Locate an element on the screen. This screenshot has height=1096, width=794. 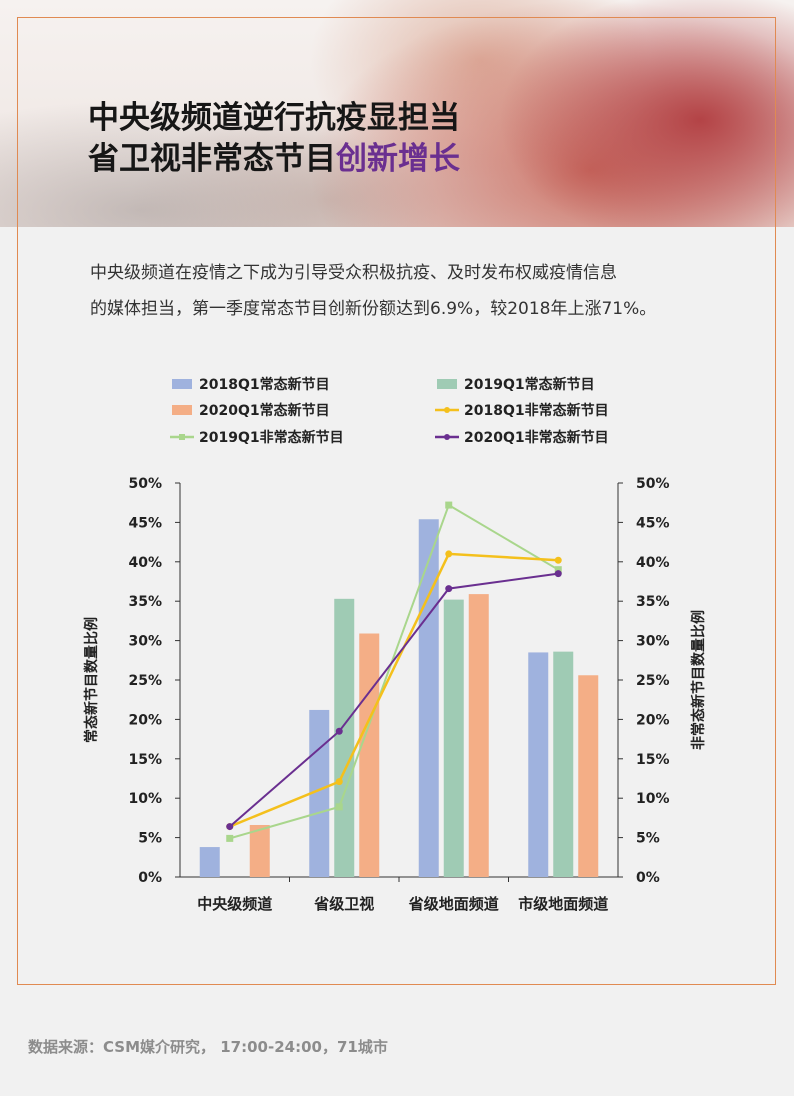
page-title-line1: 中央级频道逆行抗疫显担当 is located at coordinates (274, 118).